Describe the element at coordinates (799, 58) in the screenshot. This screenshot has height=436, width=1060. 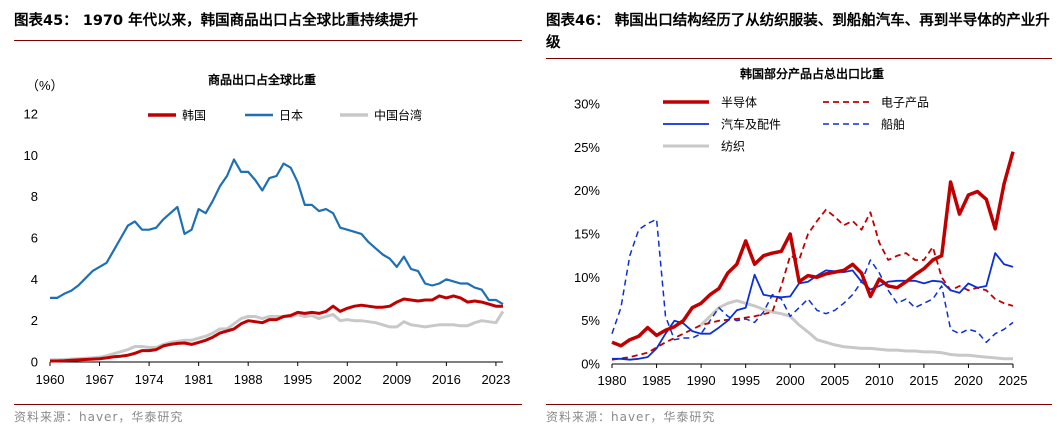
I see `right-title-rule` at that location.